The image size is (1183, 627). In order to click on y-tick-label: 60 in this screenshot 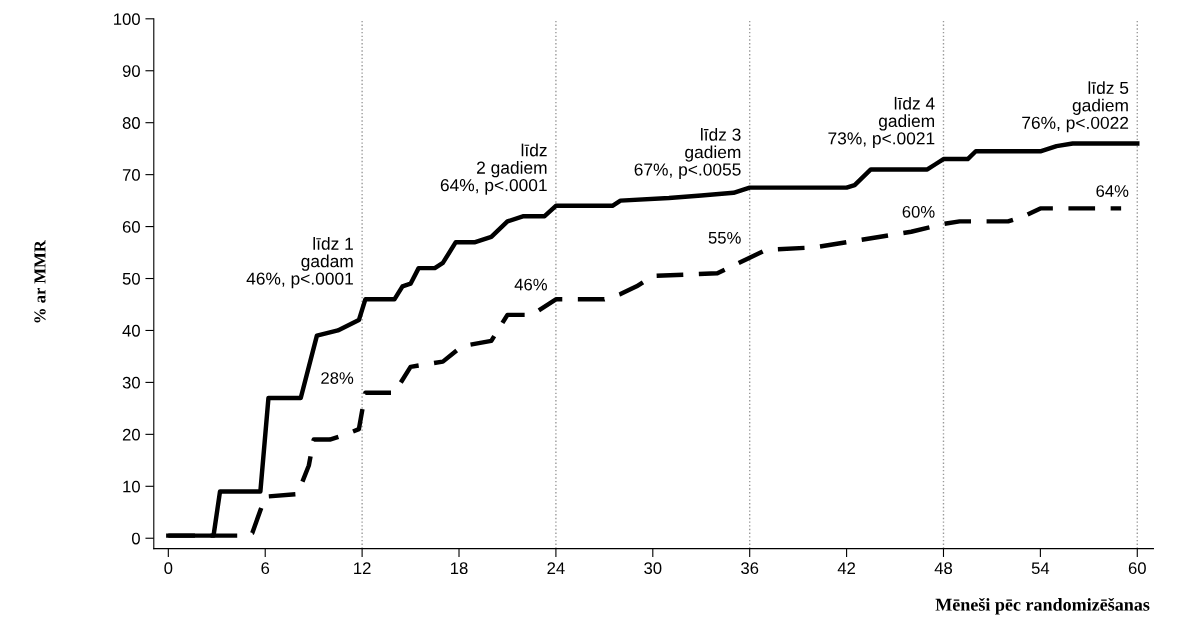, I will do `click(131, 226)`.